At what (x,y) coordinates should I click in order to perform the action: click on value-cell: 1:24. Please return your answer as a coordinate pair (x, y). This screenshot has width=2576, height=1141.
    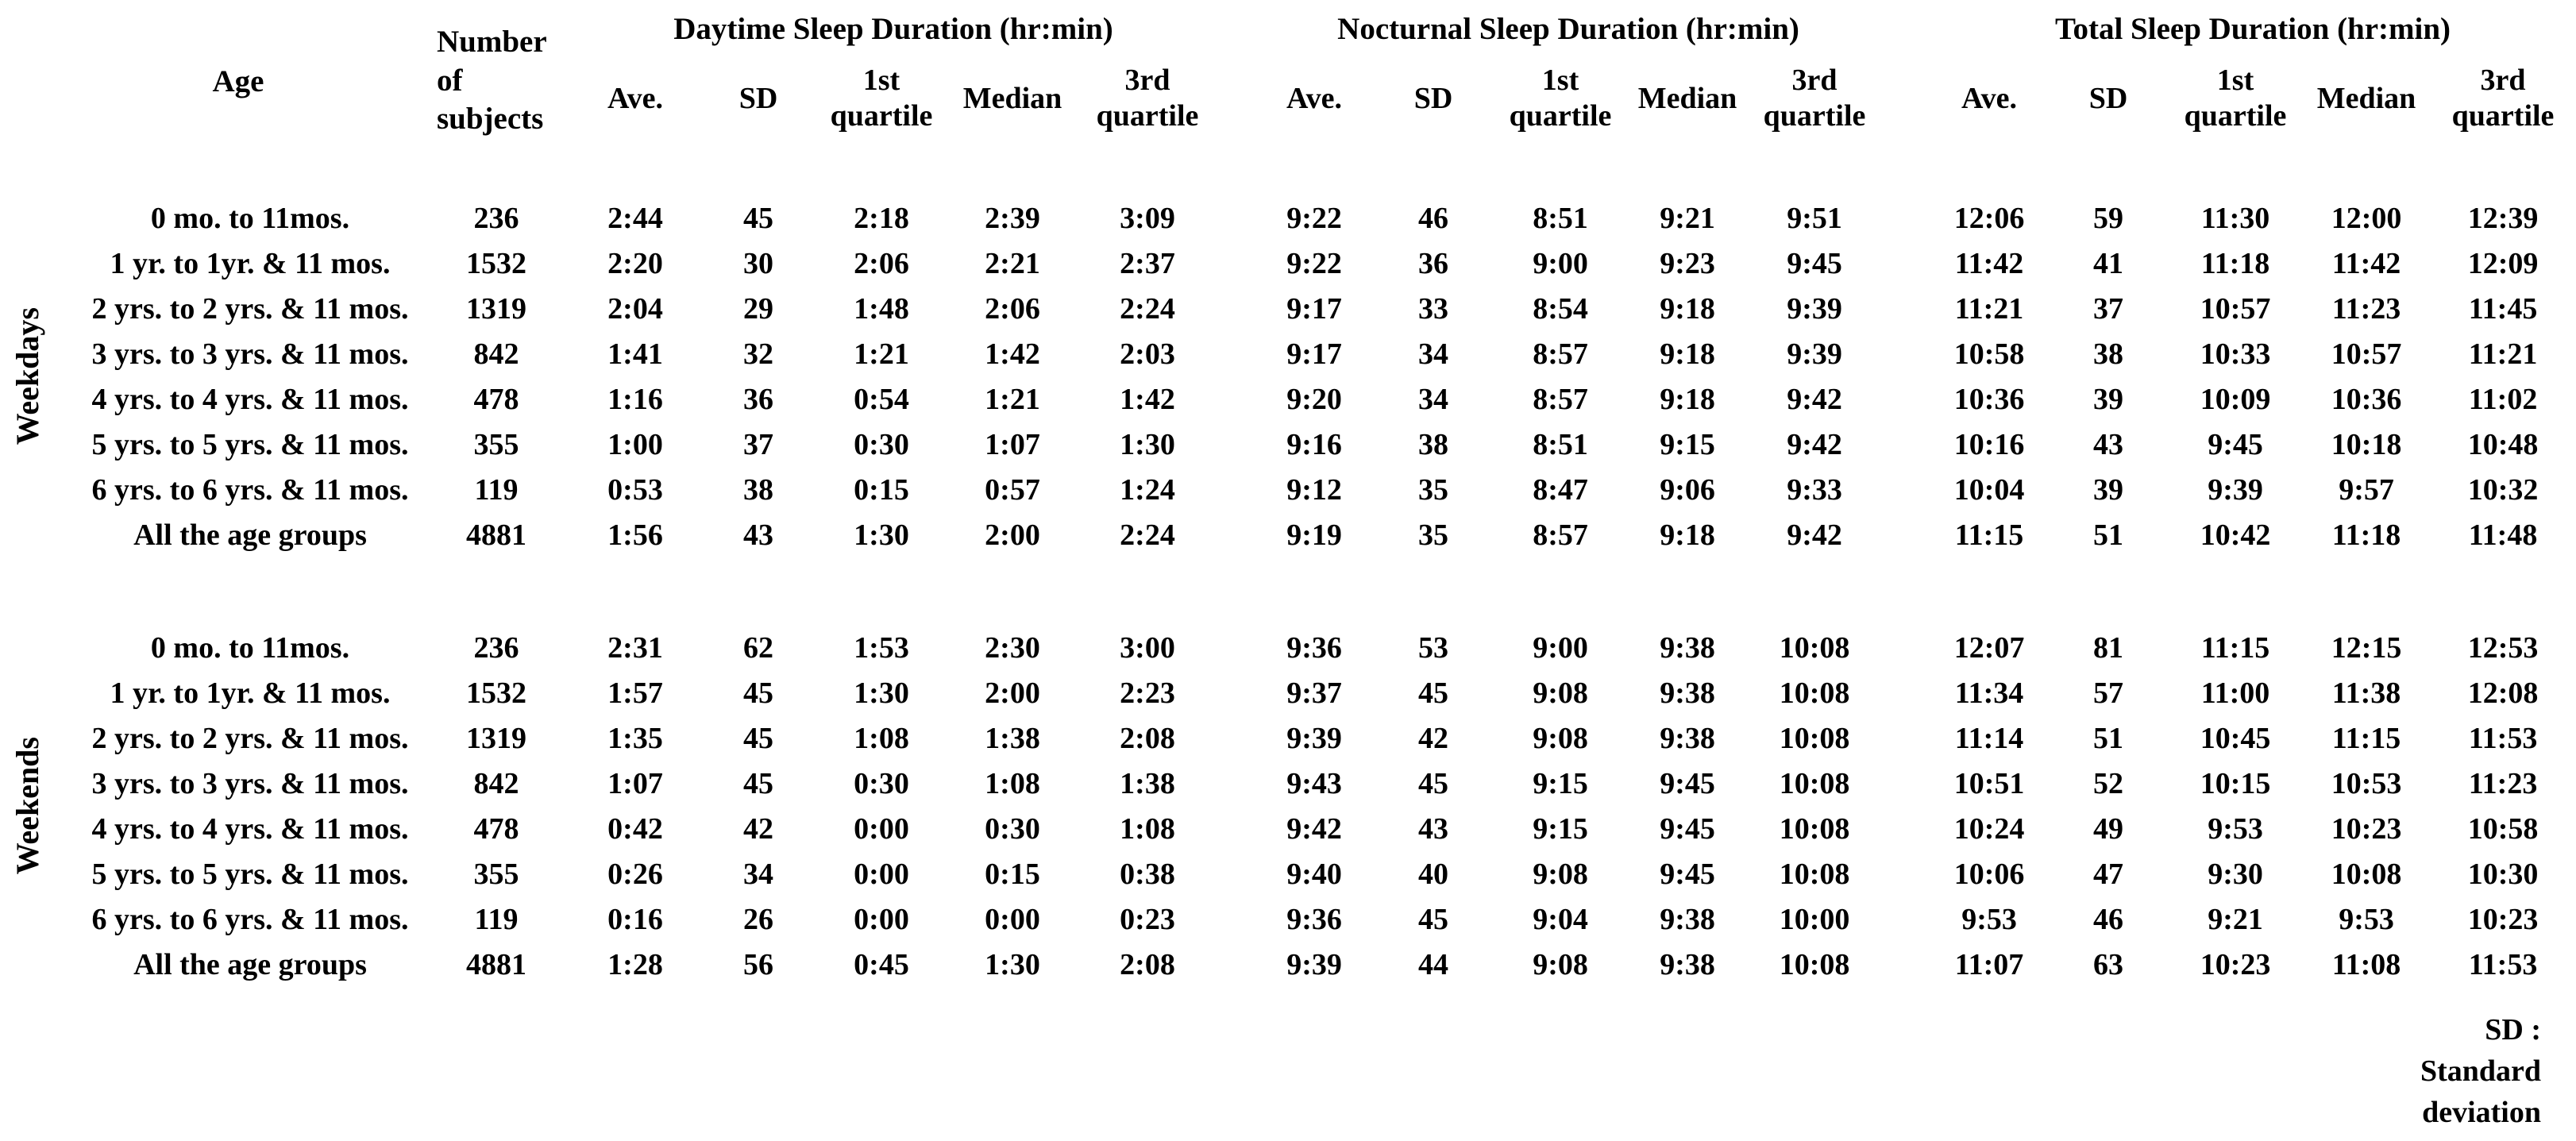
    Looking at the image, I should click on (1147, 490).